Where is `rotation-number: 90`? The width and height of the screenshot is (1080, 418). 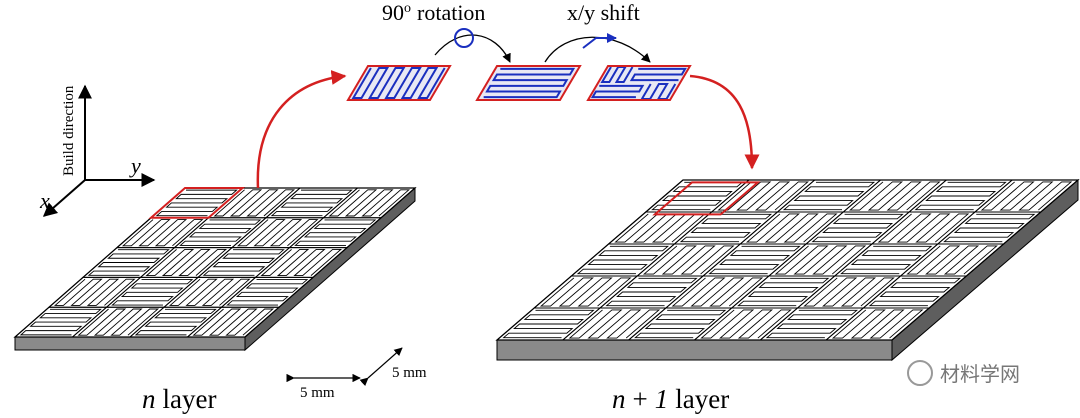
rotation-number: 90 is located at coordinates (393, 12).